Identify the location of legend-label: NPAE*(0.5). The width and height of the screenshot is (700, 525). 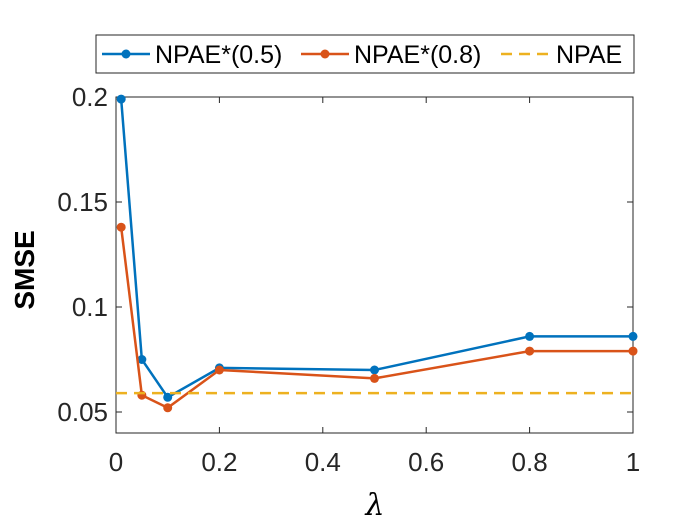
(218, 55).